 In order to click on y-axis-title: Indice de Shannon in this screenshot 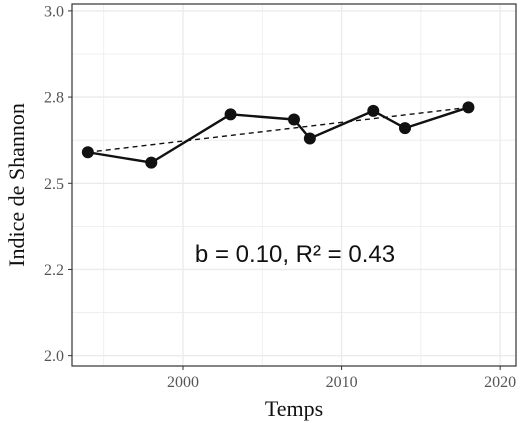, I will do `click(16, 185)`.